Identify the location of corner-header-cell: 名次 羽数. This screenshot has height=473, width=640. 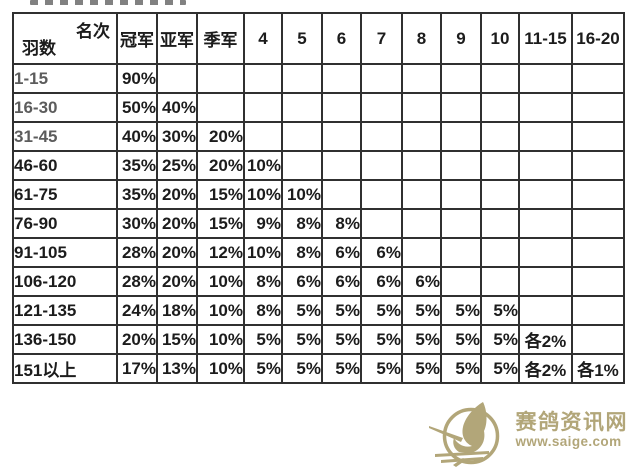
(65, 38).